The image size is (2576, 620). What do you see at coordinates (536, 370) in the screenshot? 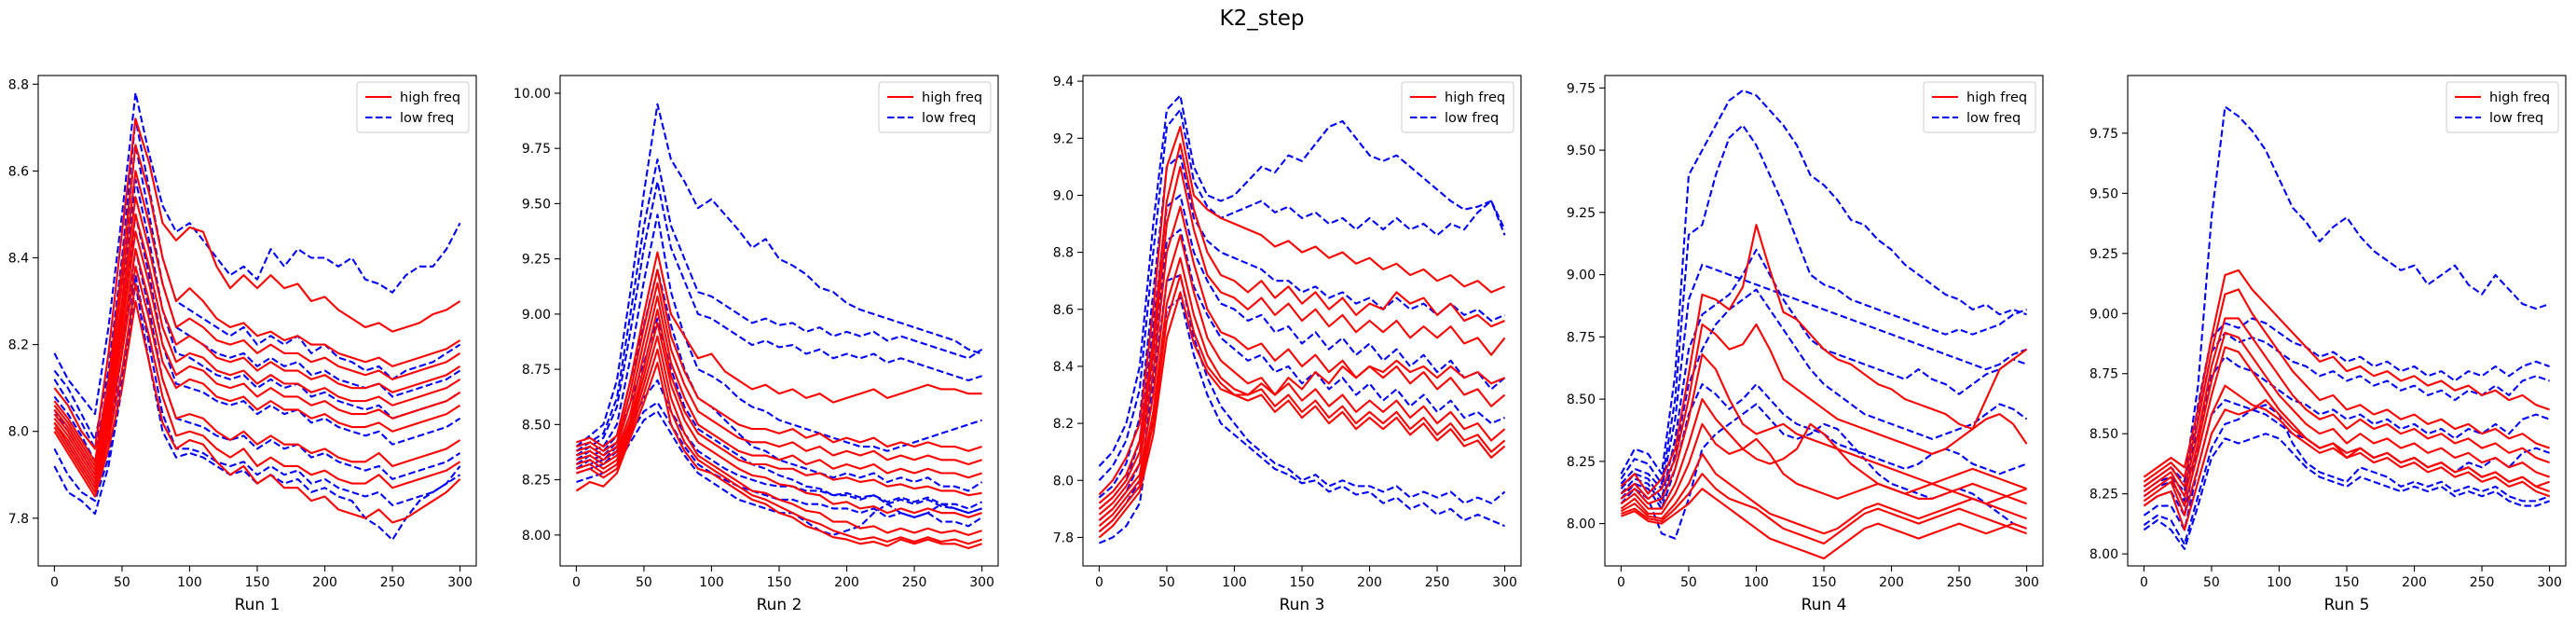
I see `y-tick-label: 8.75` at bounding box center [536, 370].